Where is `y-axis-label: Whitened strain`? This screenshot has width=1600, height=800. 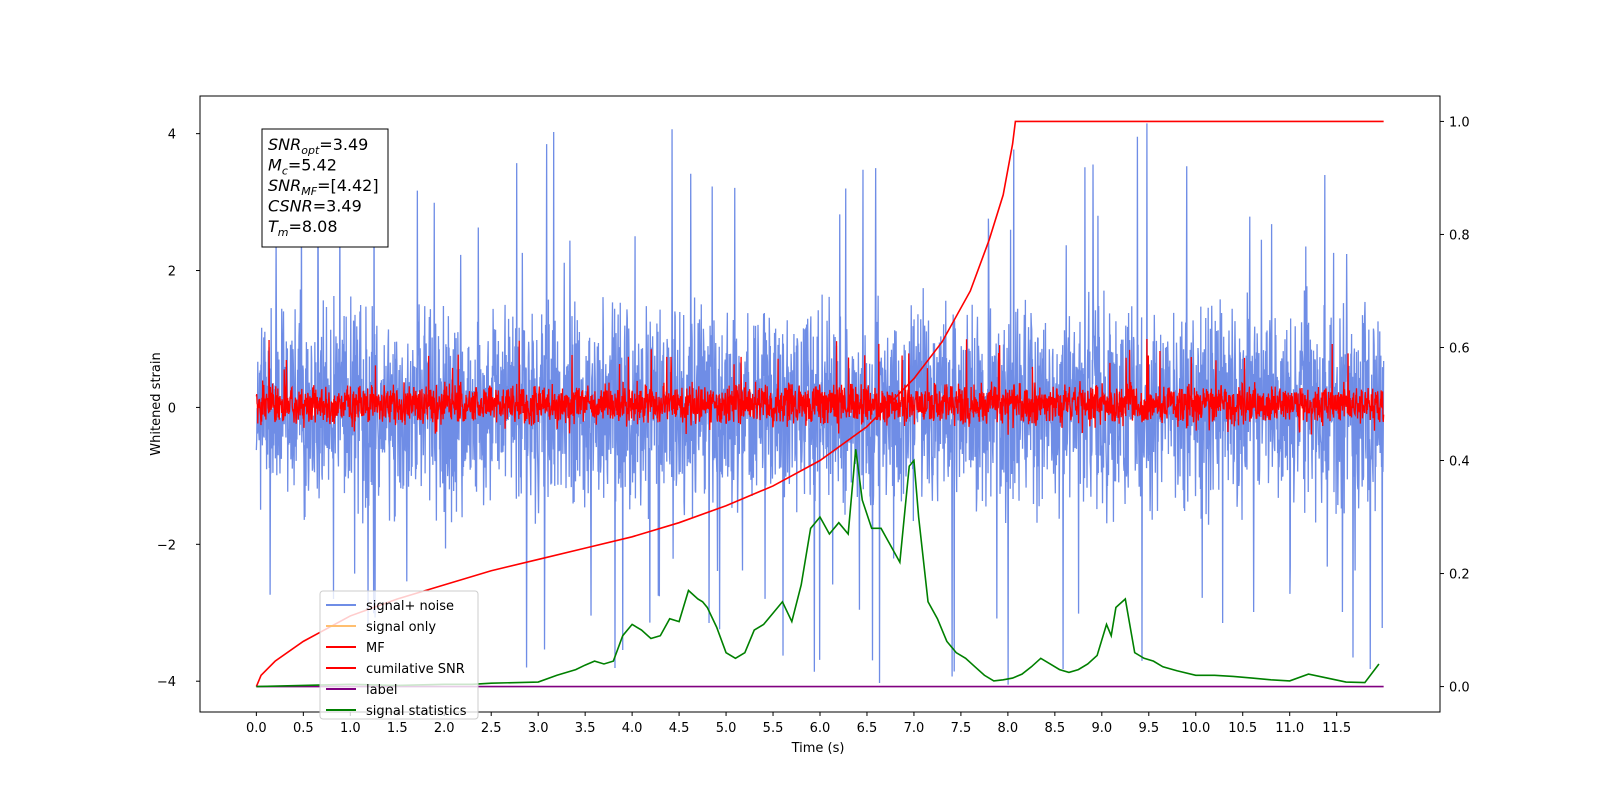 y-axis-label: Whitened strain is located at coordinates (156, 403).